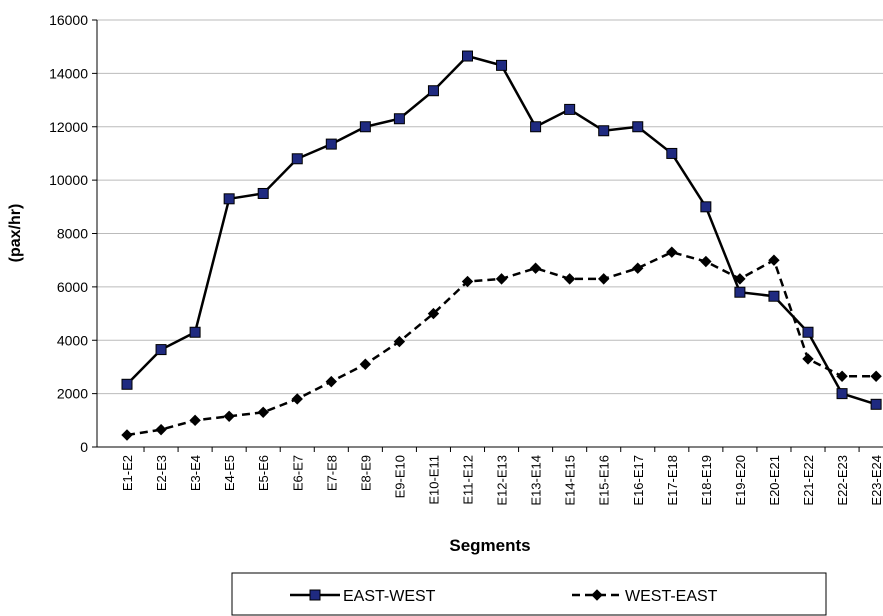 This screenshot has height=616, width=883. What do you see at coordinates (604, 480) in the screenshot?
I see `x-tick-label: E15-E16` at bounding box center [604, 480].